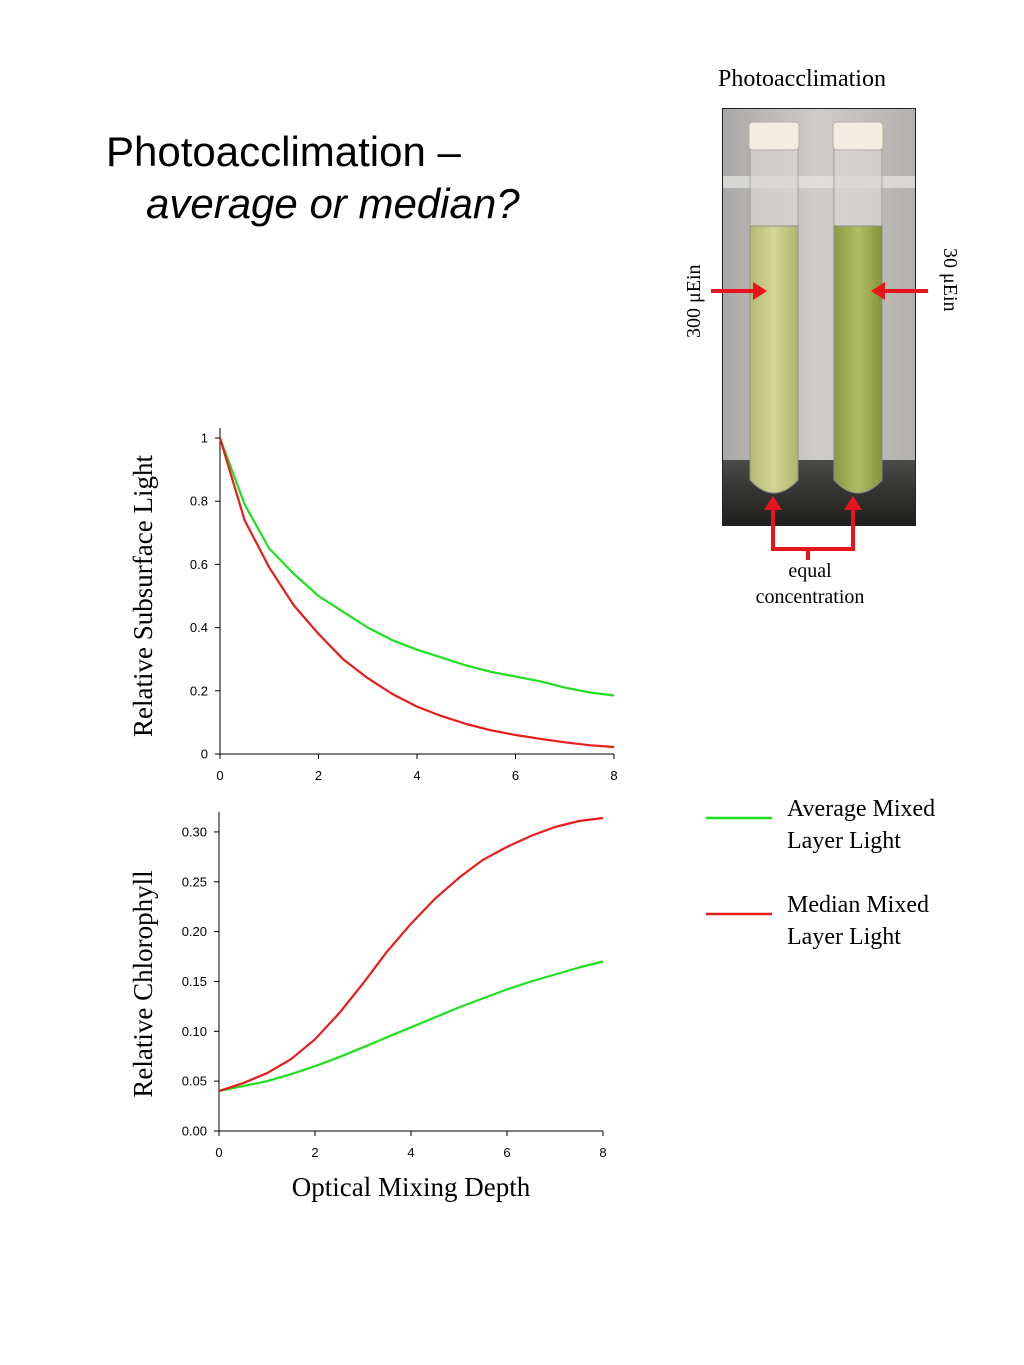 The width and height of the screenshot is (1024, 1365). Describe the element at coordinates (194, 1131) in the screenshot. I see `y-tick-label: 0.00` at that location.